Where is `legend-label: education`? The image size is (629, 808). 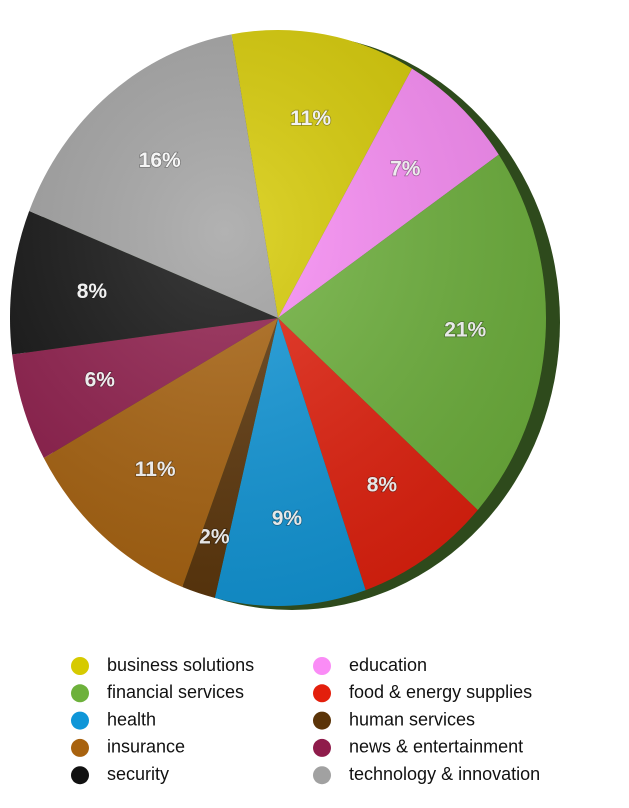 legend-label: education is located at coordinates (388, 665).